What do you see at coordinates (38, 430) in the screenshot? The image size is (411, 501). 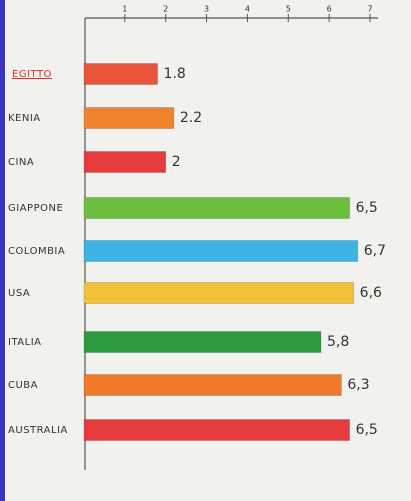 I see `category-label: AUSTRALIA` at bounding box center [38, 430].